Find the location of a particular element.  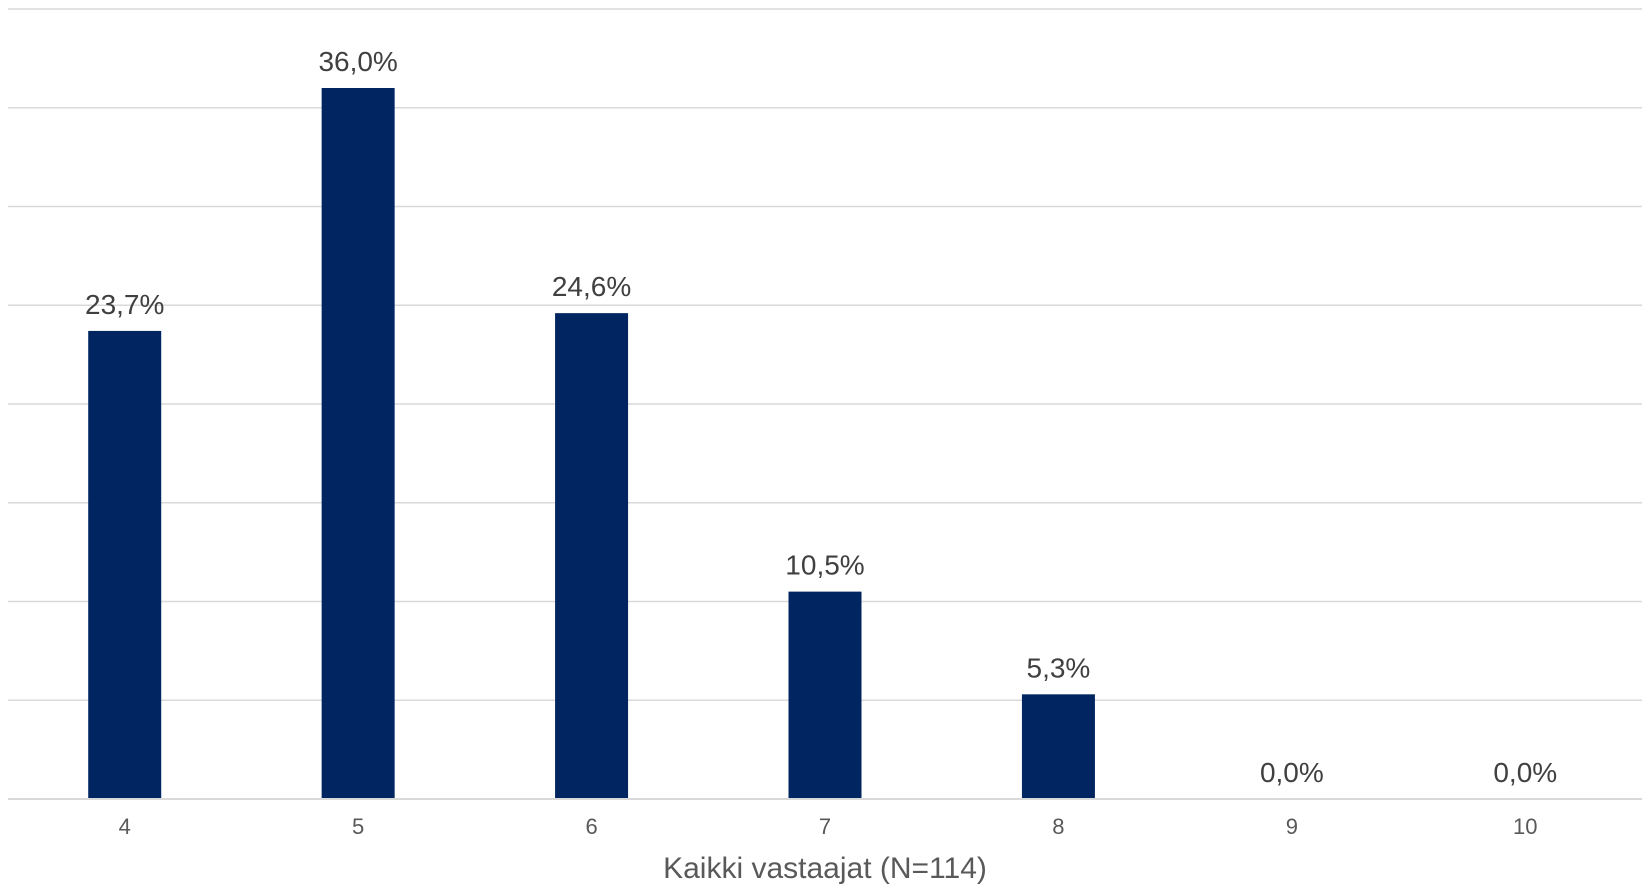

data-label-8: 5,3% is located at coordinates (1059, 667).